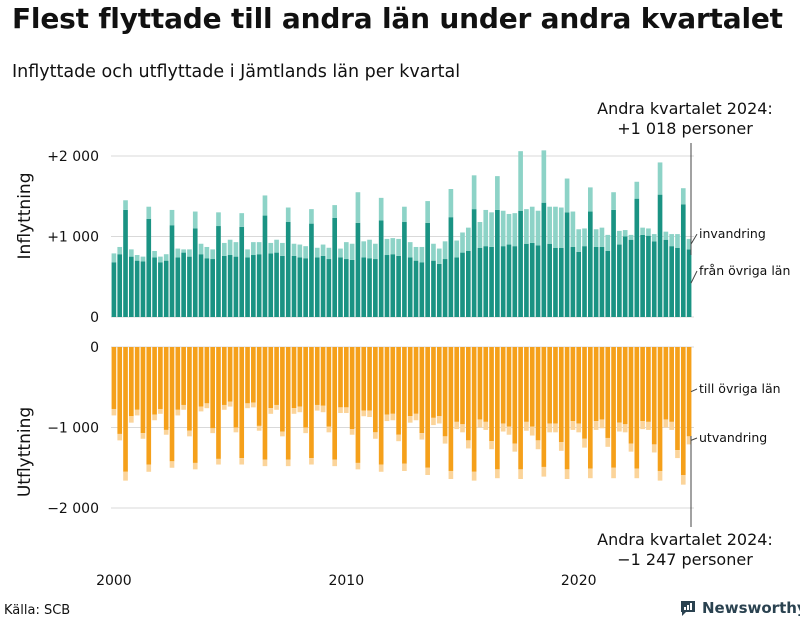 This screenshot has height=625, width=800. I want to click on annotation-outflow-latest: Andra kvartalet 2024: −1 247 personer, so click(685, 550).